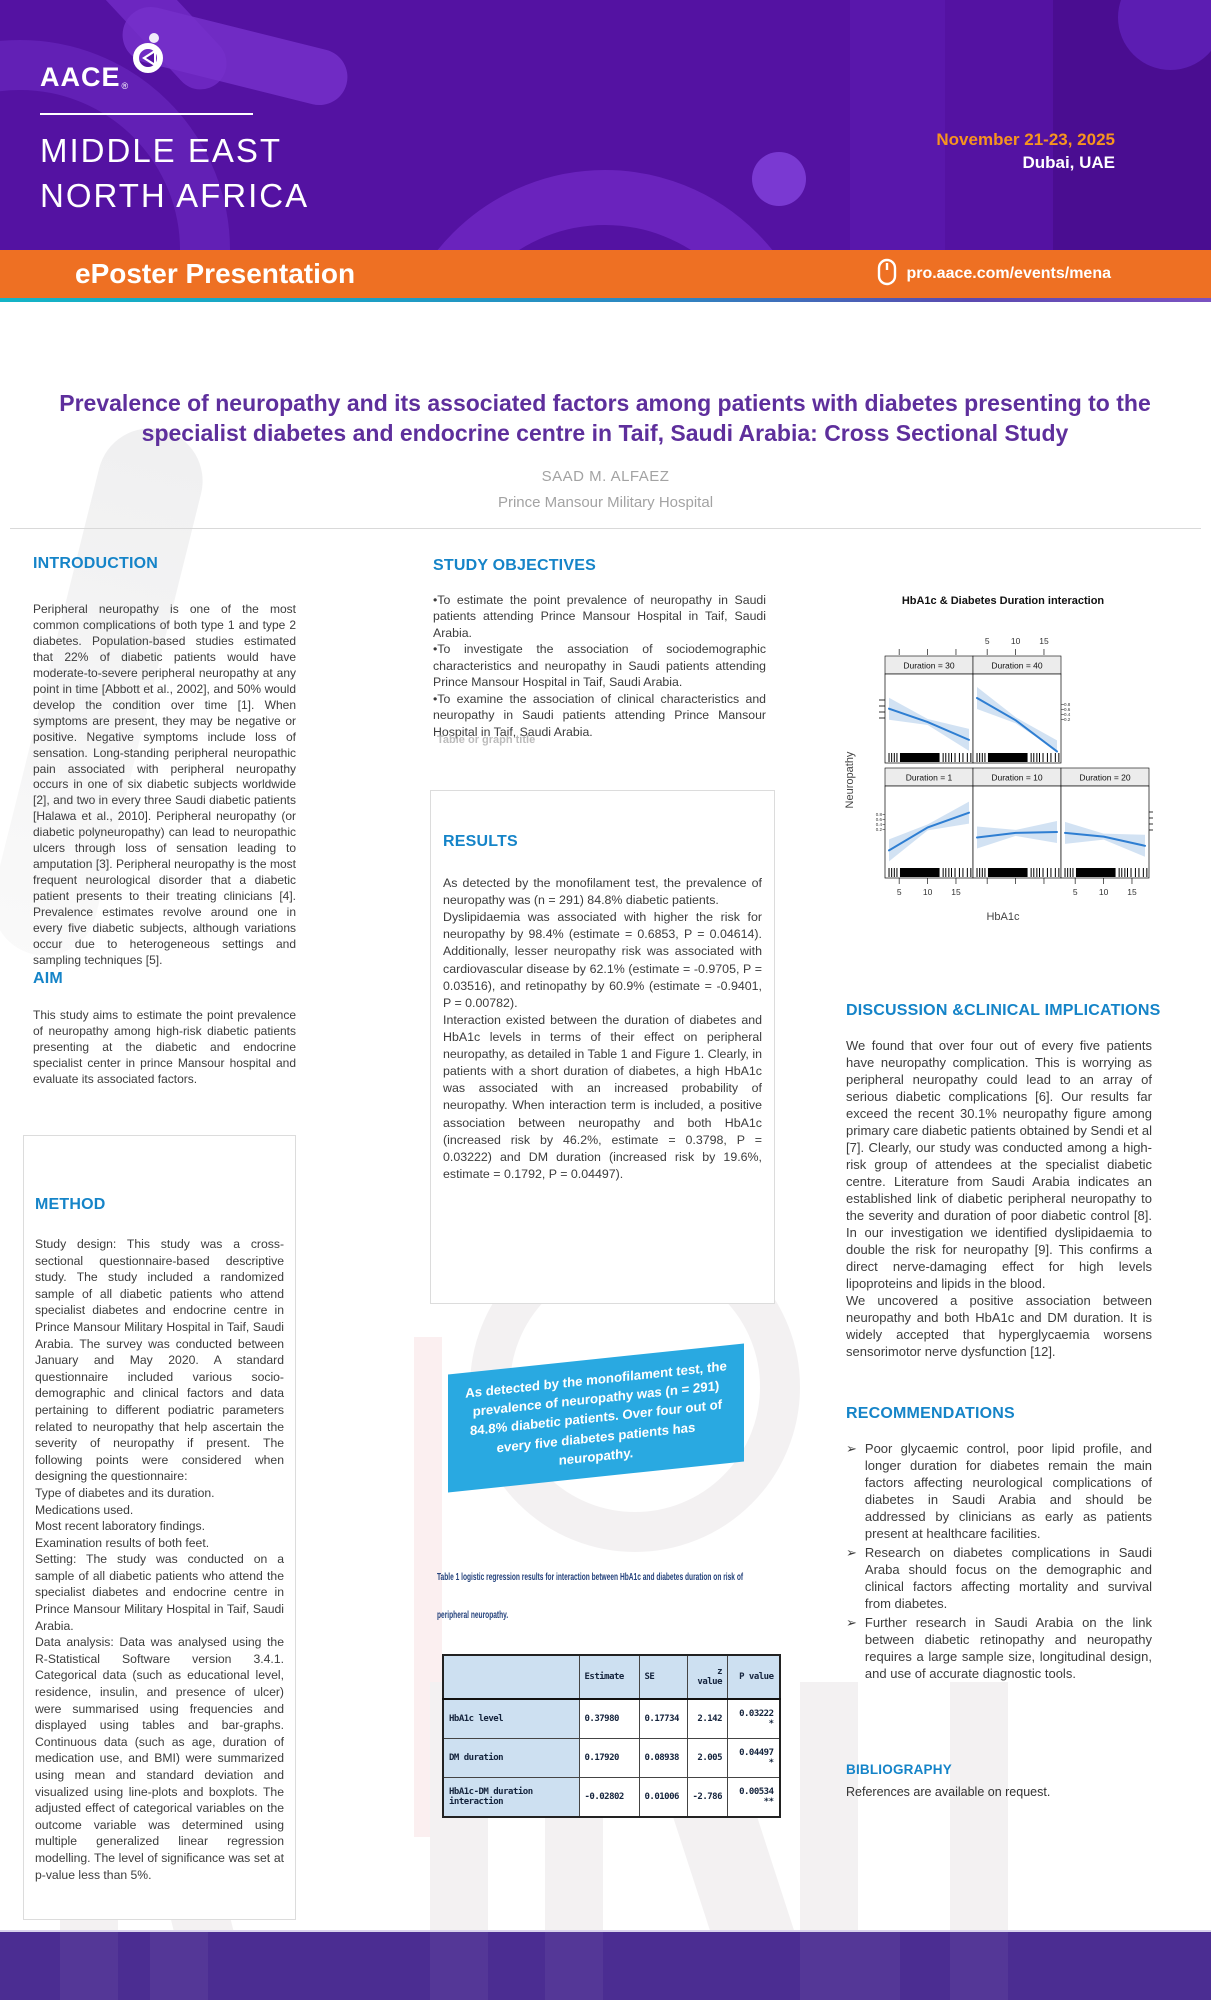 Image resolution: width=1211 pixels, height=2000 pixels. What do you see at coordinates (754, 1718) in the screenshot?
I see `table1-cell: 0.03222 *` at bounding box center [754, 1718].